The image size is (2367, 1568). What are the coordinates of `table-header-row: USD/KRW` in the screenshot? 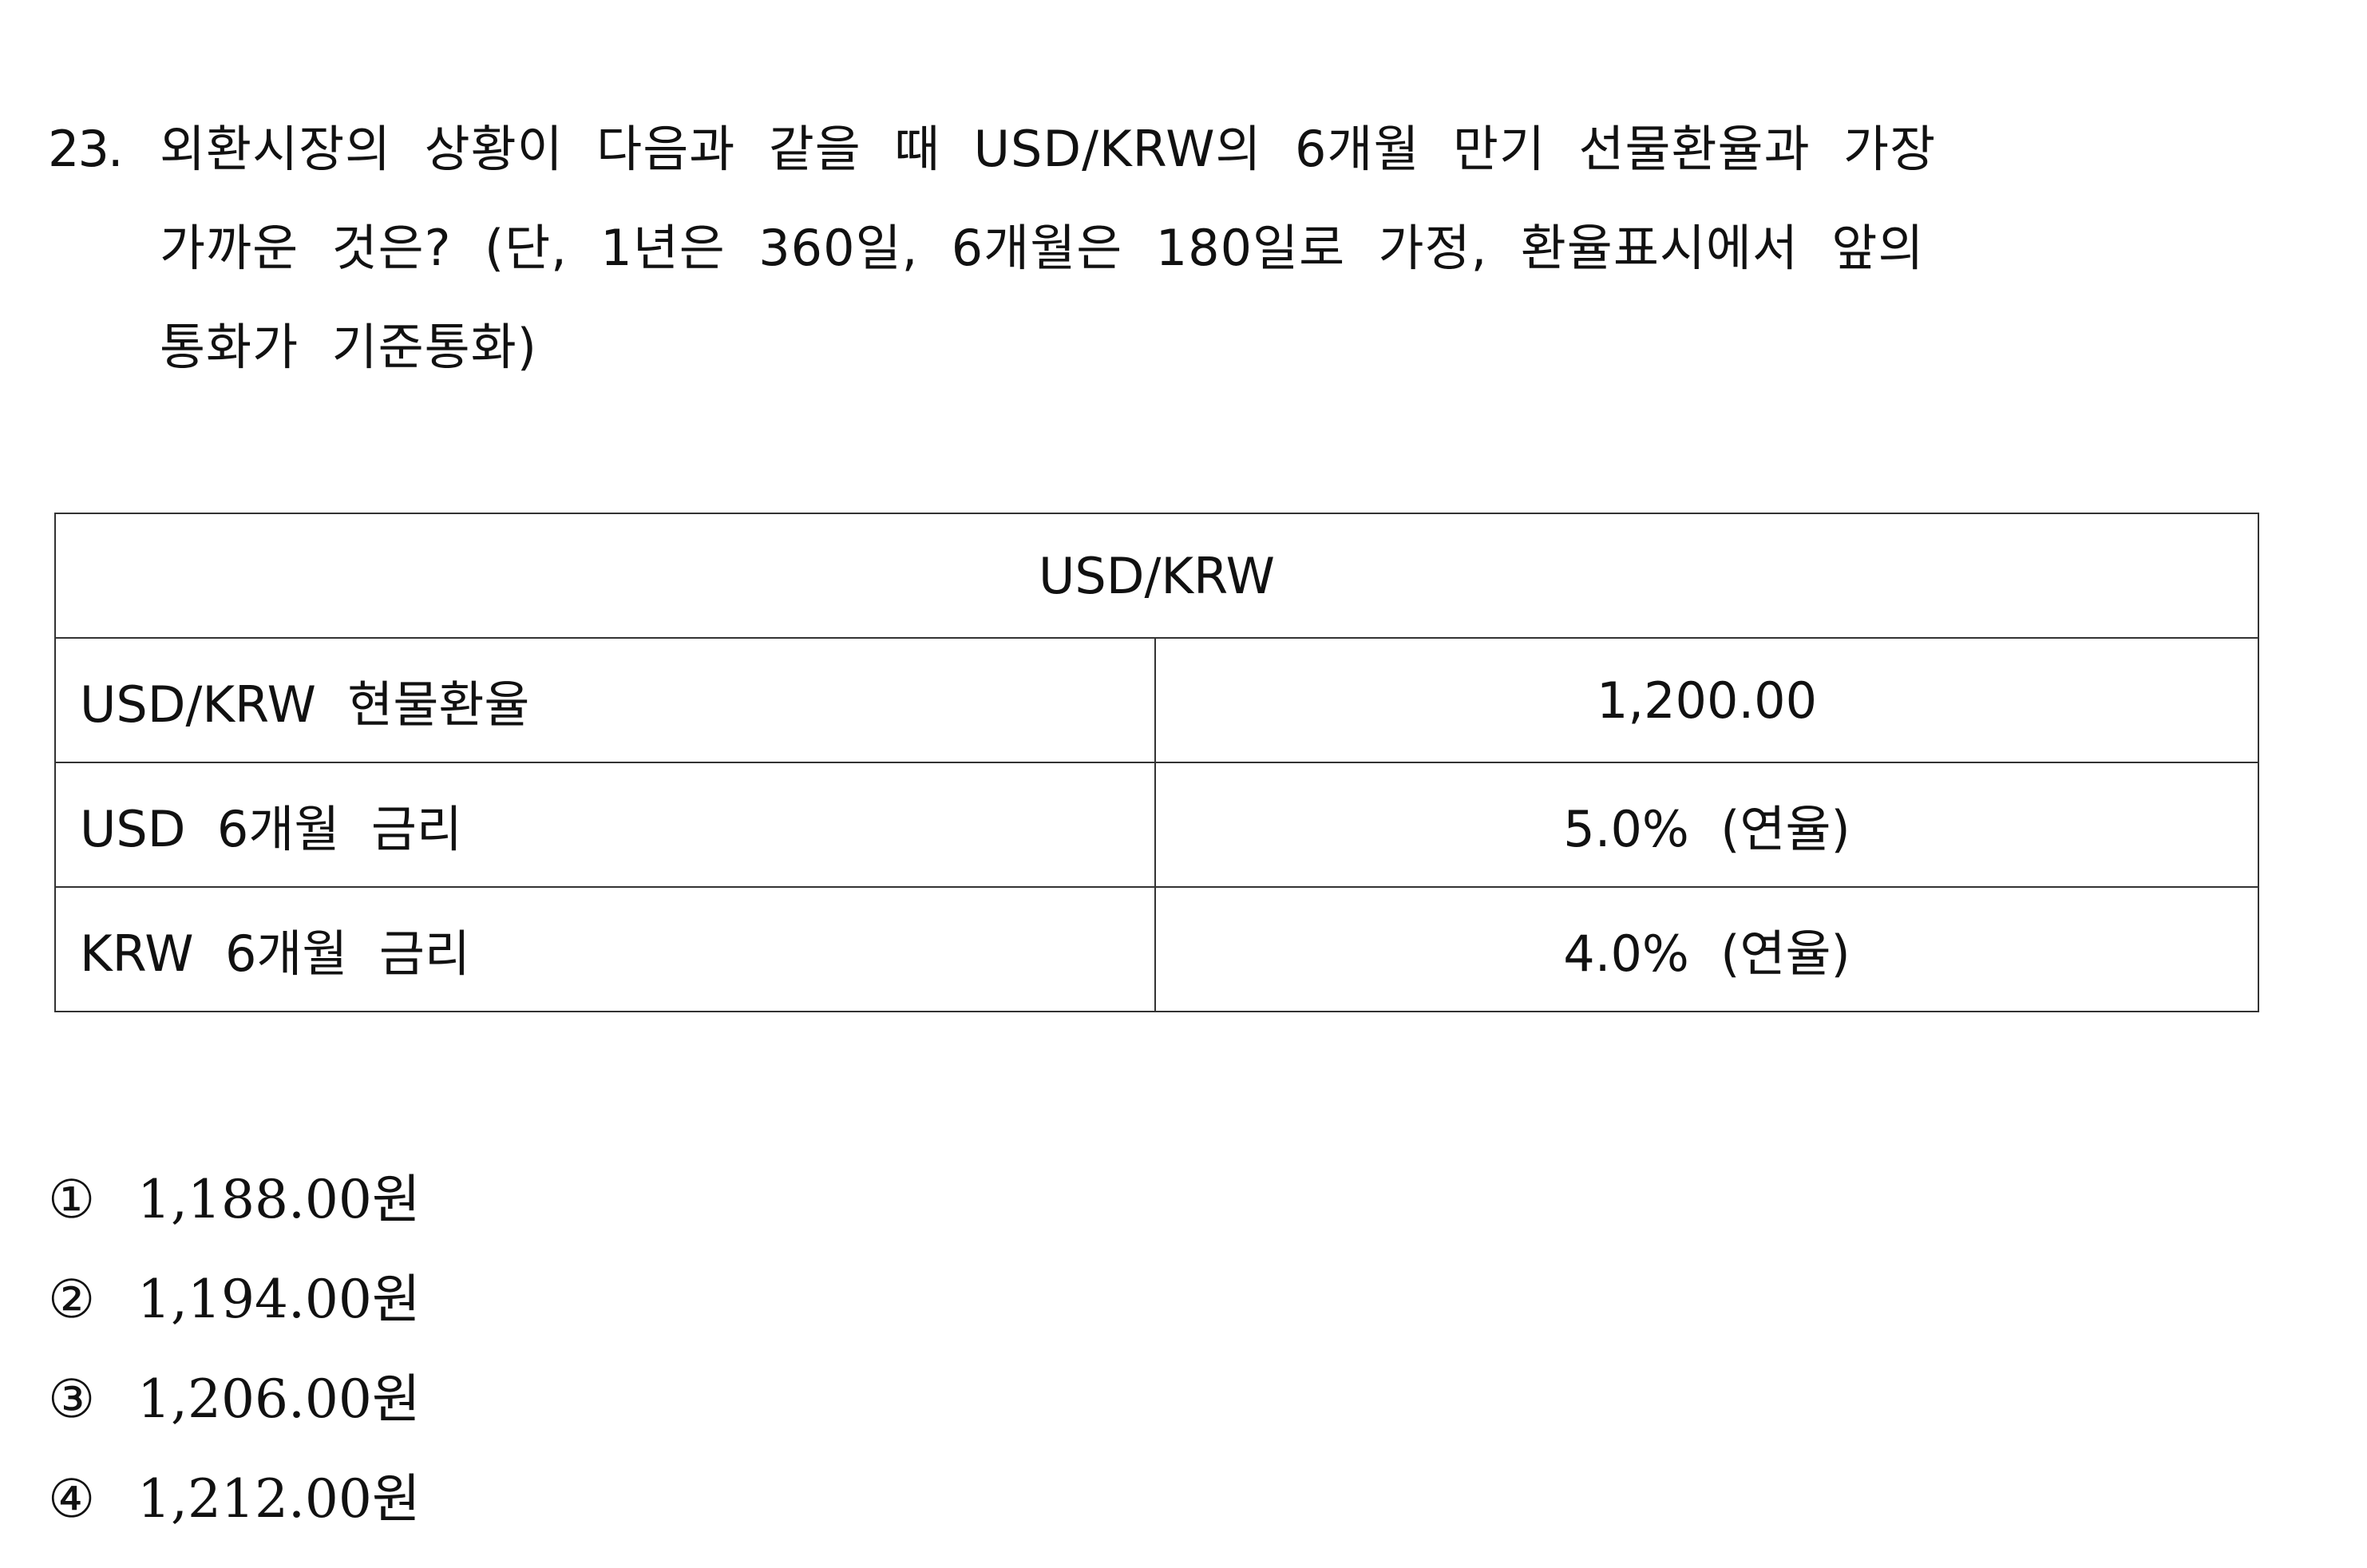 It's located at (1156, 576).